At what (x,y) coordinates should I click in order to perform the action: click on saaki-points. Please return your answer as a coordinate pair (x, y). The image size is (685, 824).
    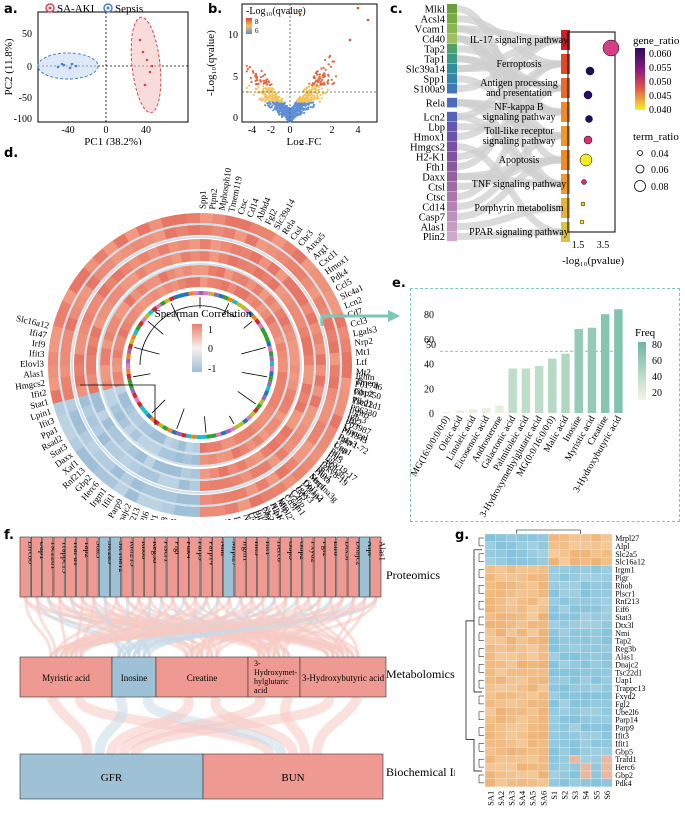
    Looking at the image, I should click on (146, 62).